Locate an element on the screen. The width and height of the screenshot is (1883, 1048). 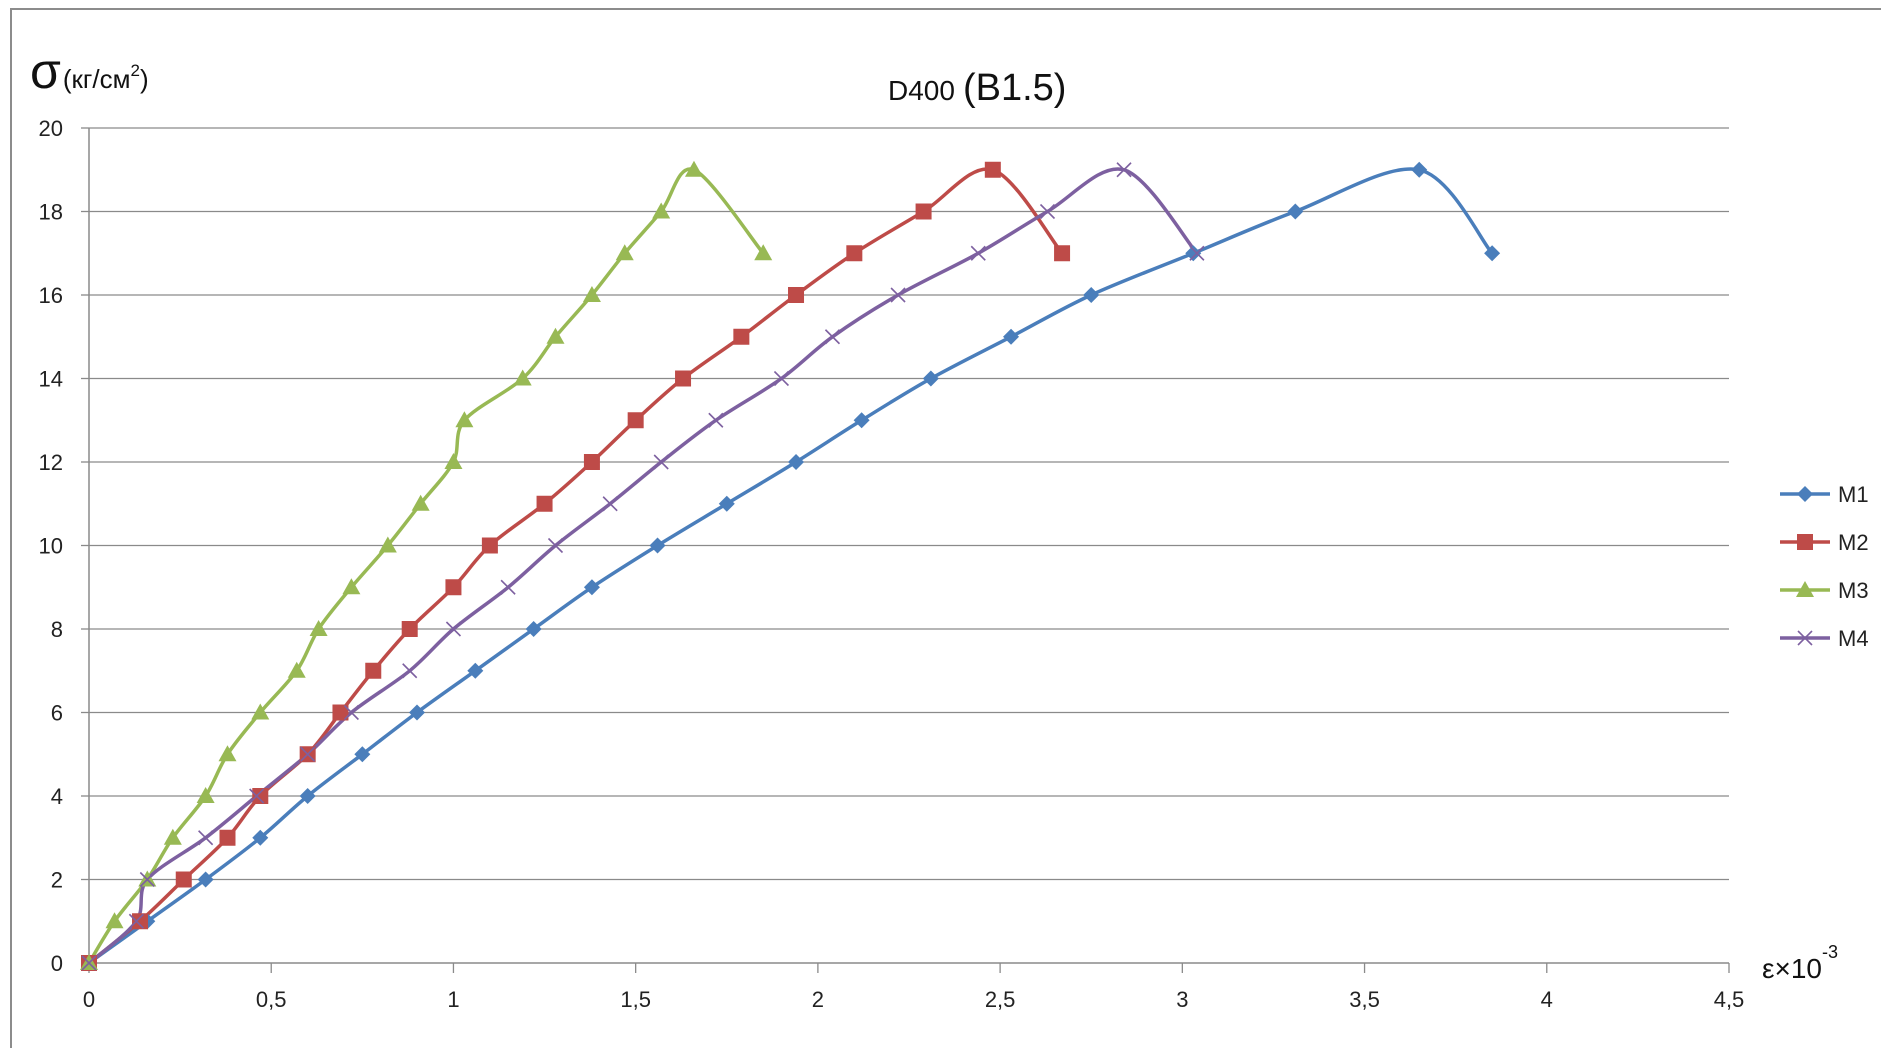
y-tick-label: 12 is located at coordinates (51, 462).